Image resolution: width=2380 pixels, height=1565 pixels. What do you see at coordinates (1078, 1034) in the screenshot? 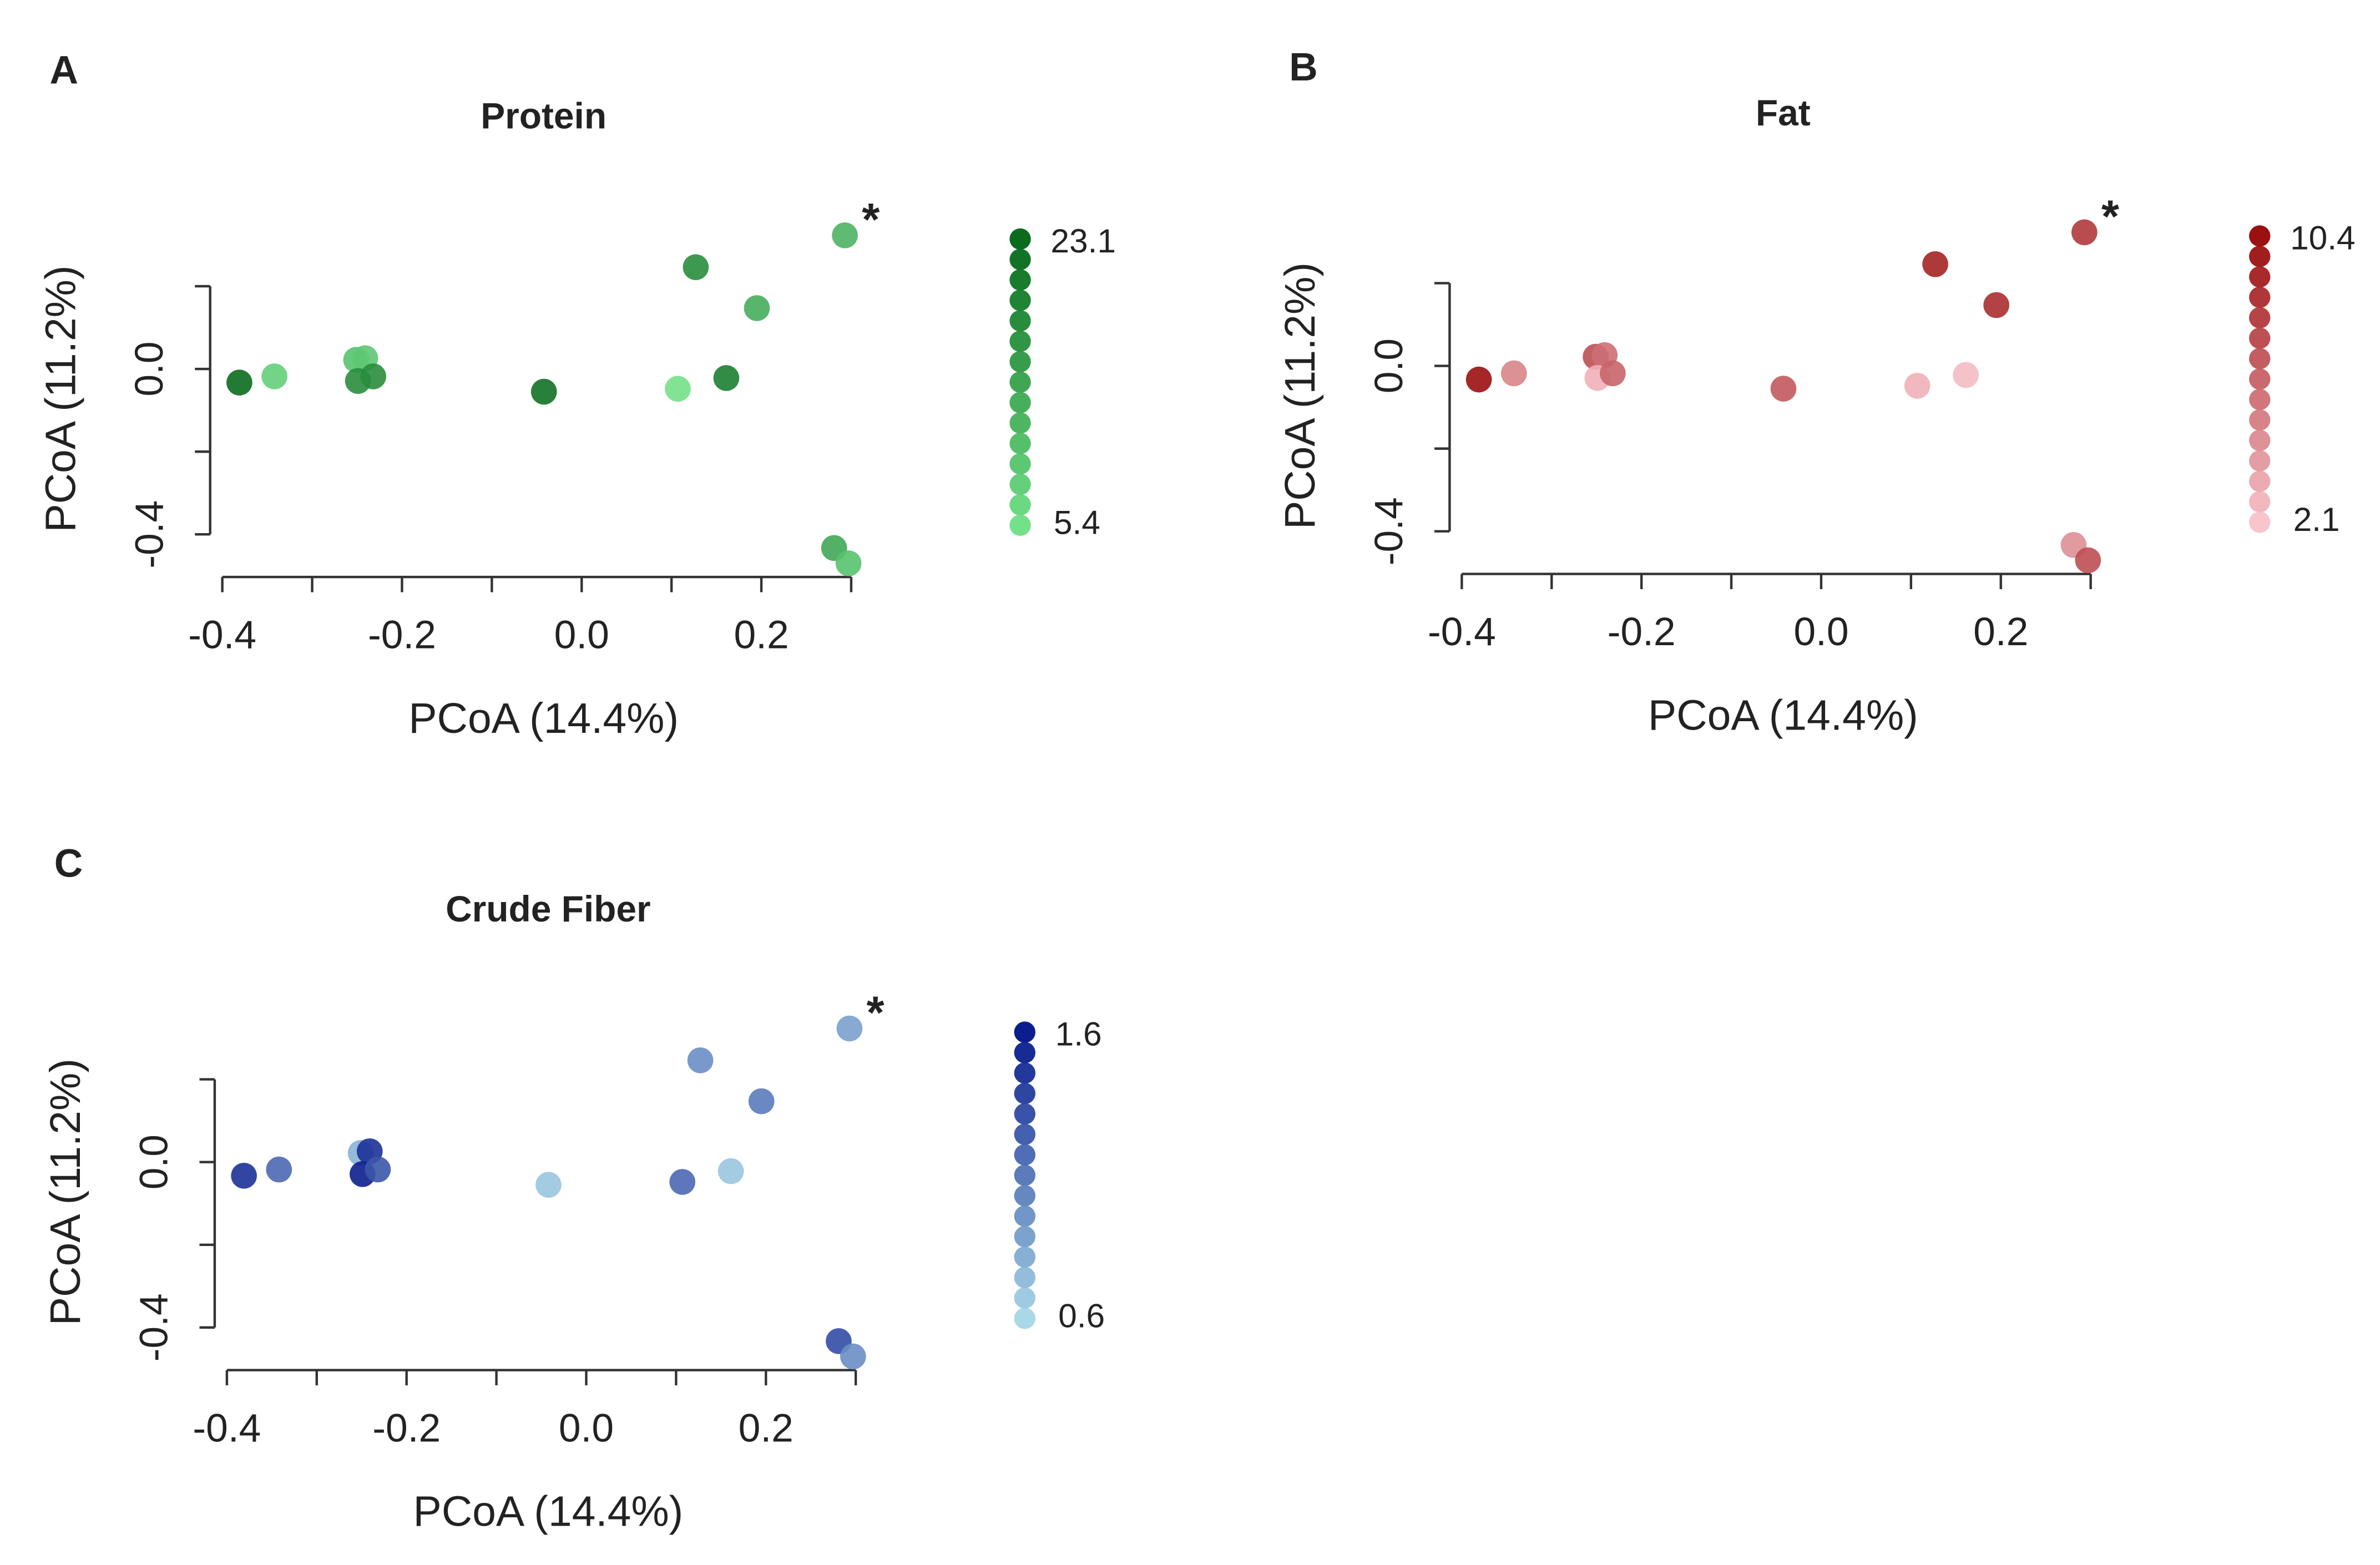
I see `colorbar-max-label: 1.6` at bounding box center [1078, 1034].